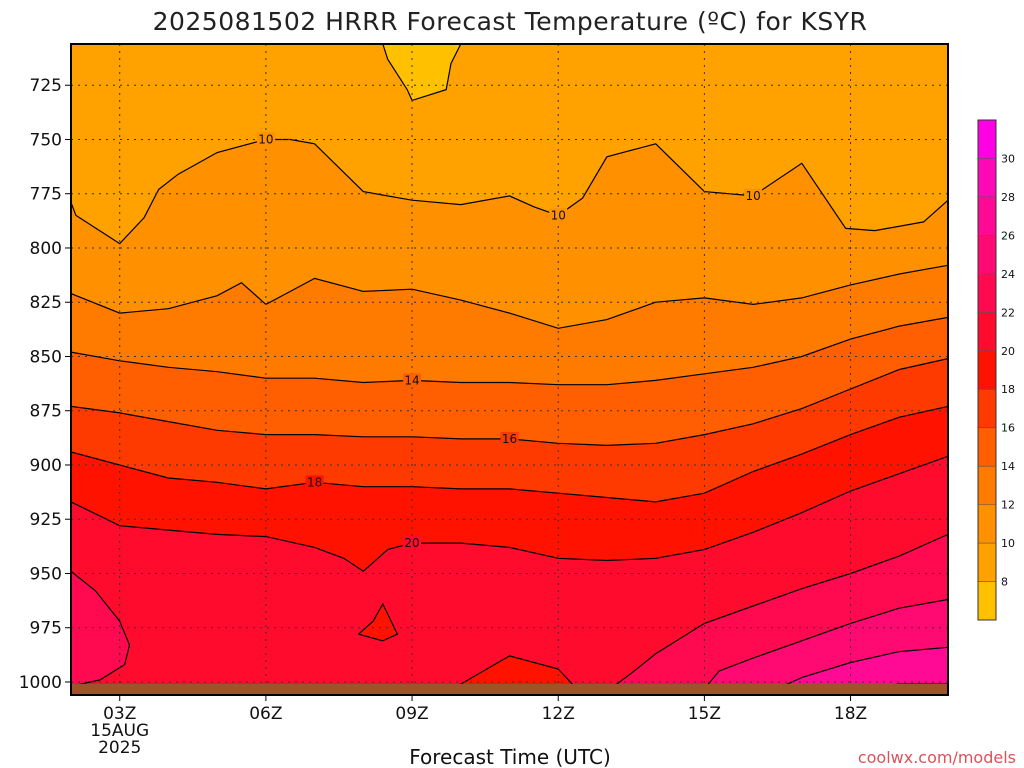 The width and height of the screenshot is (1024, 768). I want to click on x-tick-label: 12Z, so click(558, 714).